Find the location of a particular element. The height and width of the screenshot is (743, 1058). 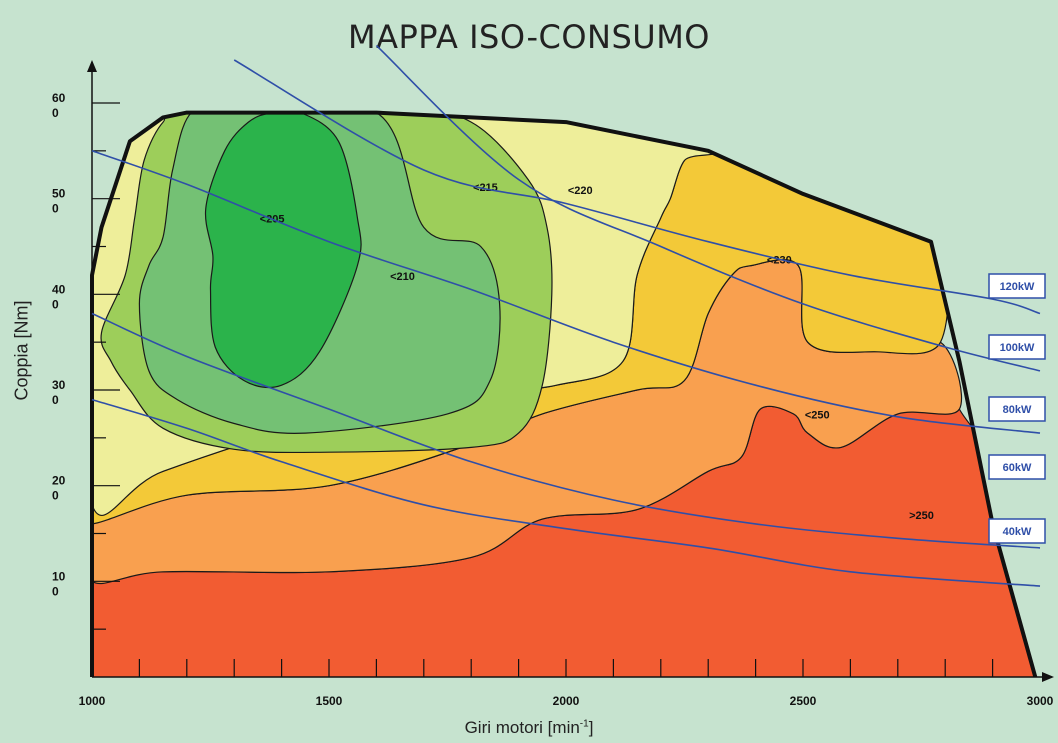

region-lt205 is located at coordinates (283, 250).